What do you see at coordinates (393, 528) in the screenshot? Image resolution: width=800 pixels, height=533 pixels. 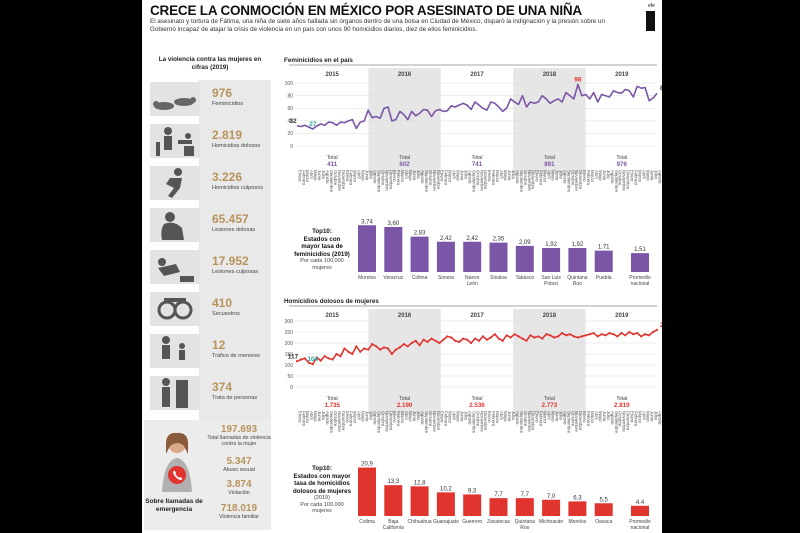 I see `bar-category-label: California` at bounding box center [393, 528].